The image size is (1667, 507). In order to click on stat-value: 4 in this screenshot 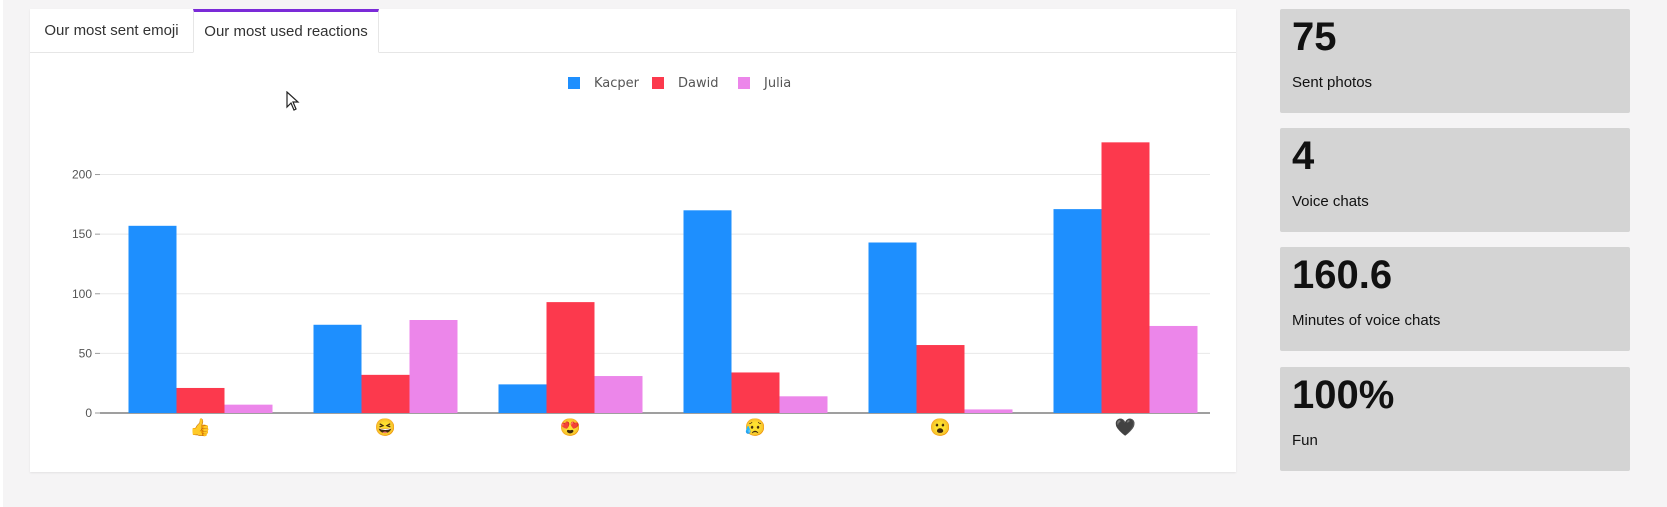, I will do `click(1303, 156)`.